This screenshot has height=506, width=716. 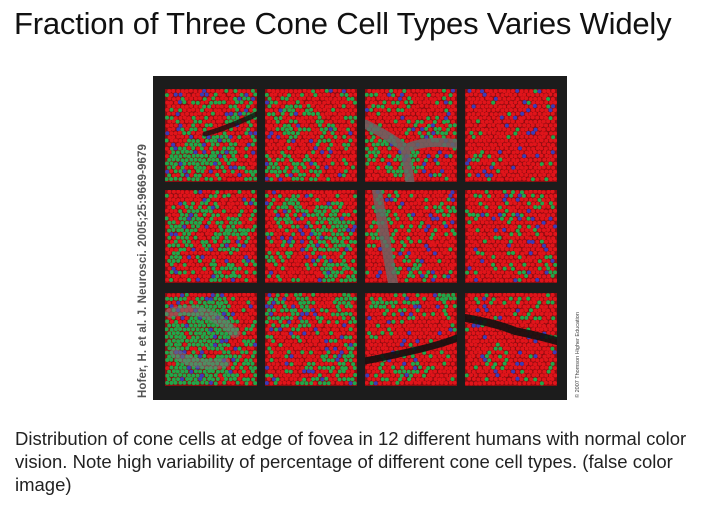 I want to click on copyright-label: © 2007 Thomson Higher Education, so click(x=578, y=355).